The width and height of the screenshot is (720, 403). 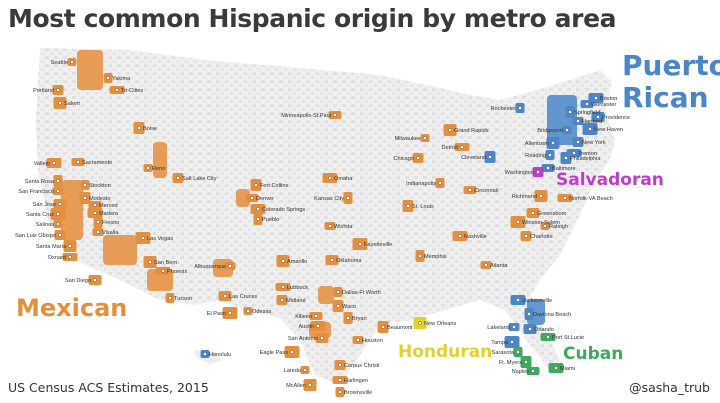 What do you see at coordinates (552, 315) in the screenshot?
I see `city-label-daytona-beach: Daytona Beach` at bounding box center [552, 315].